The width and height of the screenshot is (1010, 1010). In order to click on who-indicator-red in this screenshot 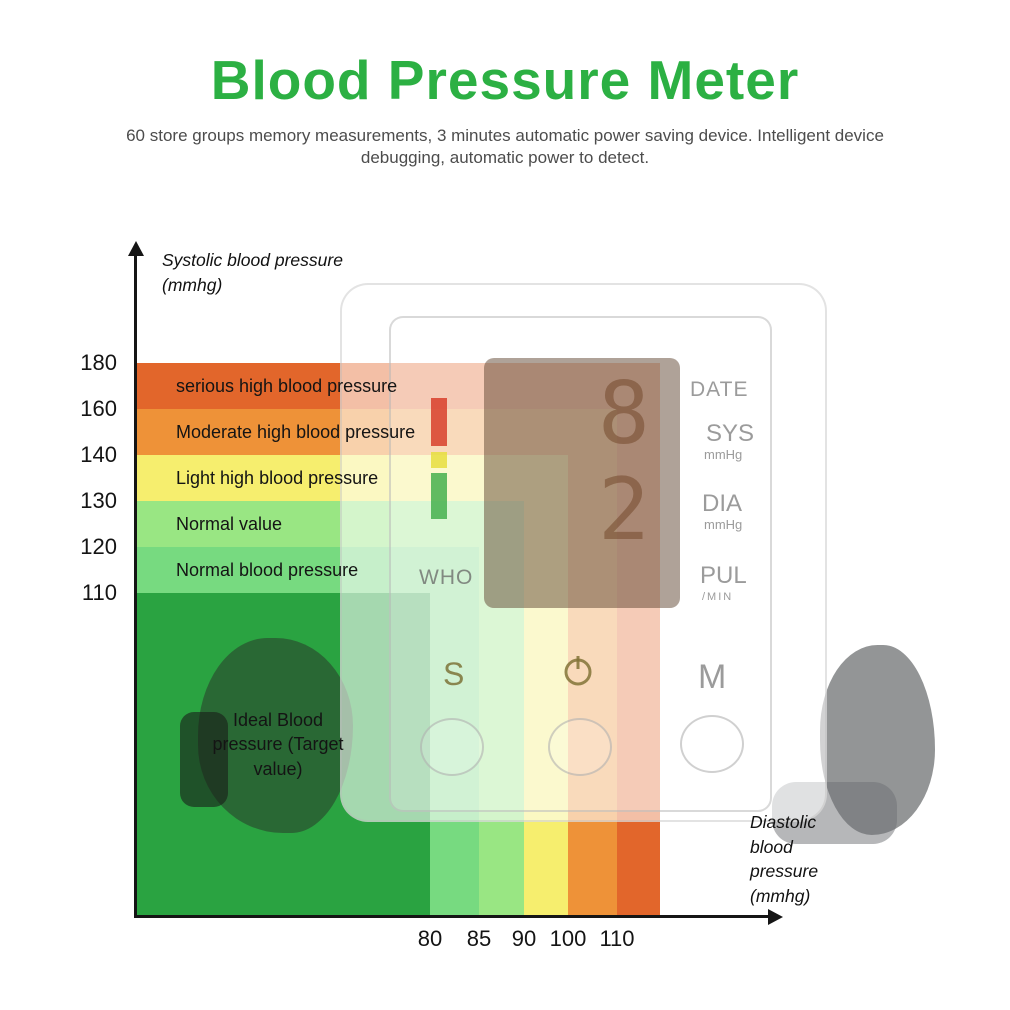, I will do `click(439, 422)`.